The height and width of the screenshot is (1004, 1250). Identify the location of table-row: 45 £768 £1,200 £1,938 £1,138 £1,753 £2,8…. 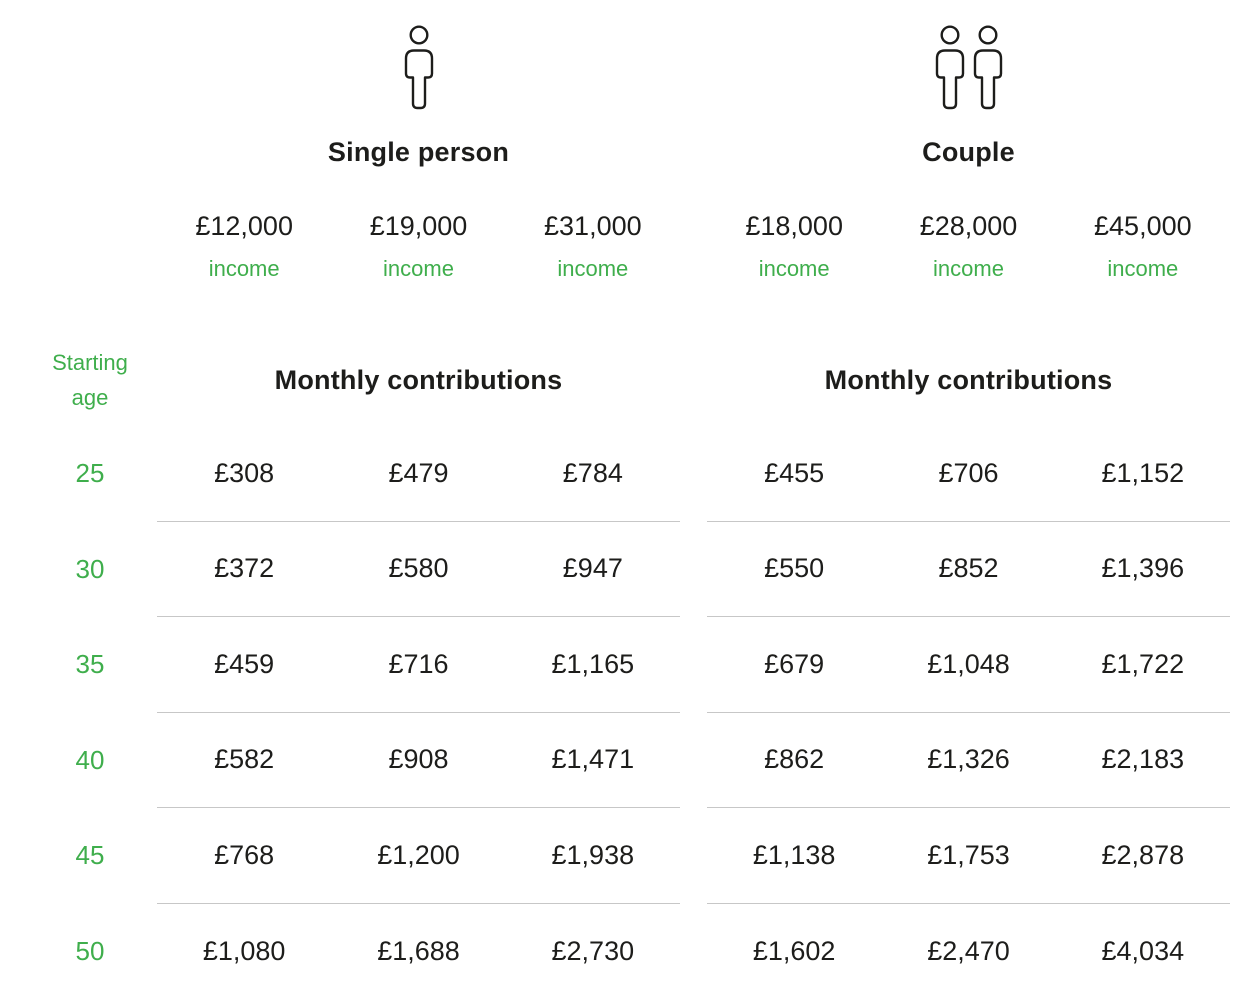
(625, 856).